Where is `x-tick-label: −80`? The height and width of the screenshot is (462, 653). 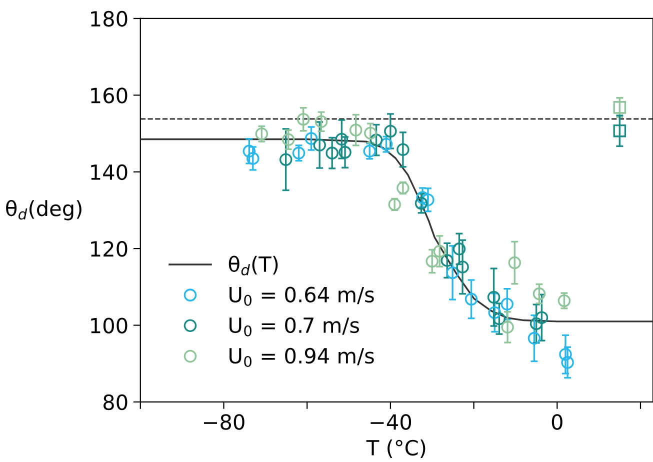 x-tick-label: −80 is located at coordinates (224, 422).